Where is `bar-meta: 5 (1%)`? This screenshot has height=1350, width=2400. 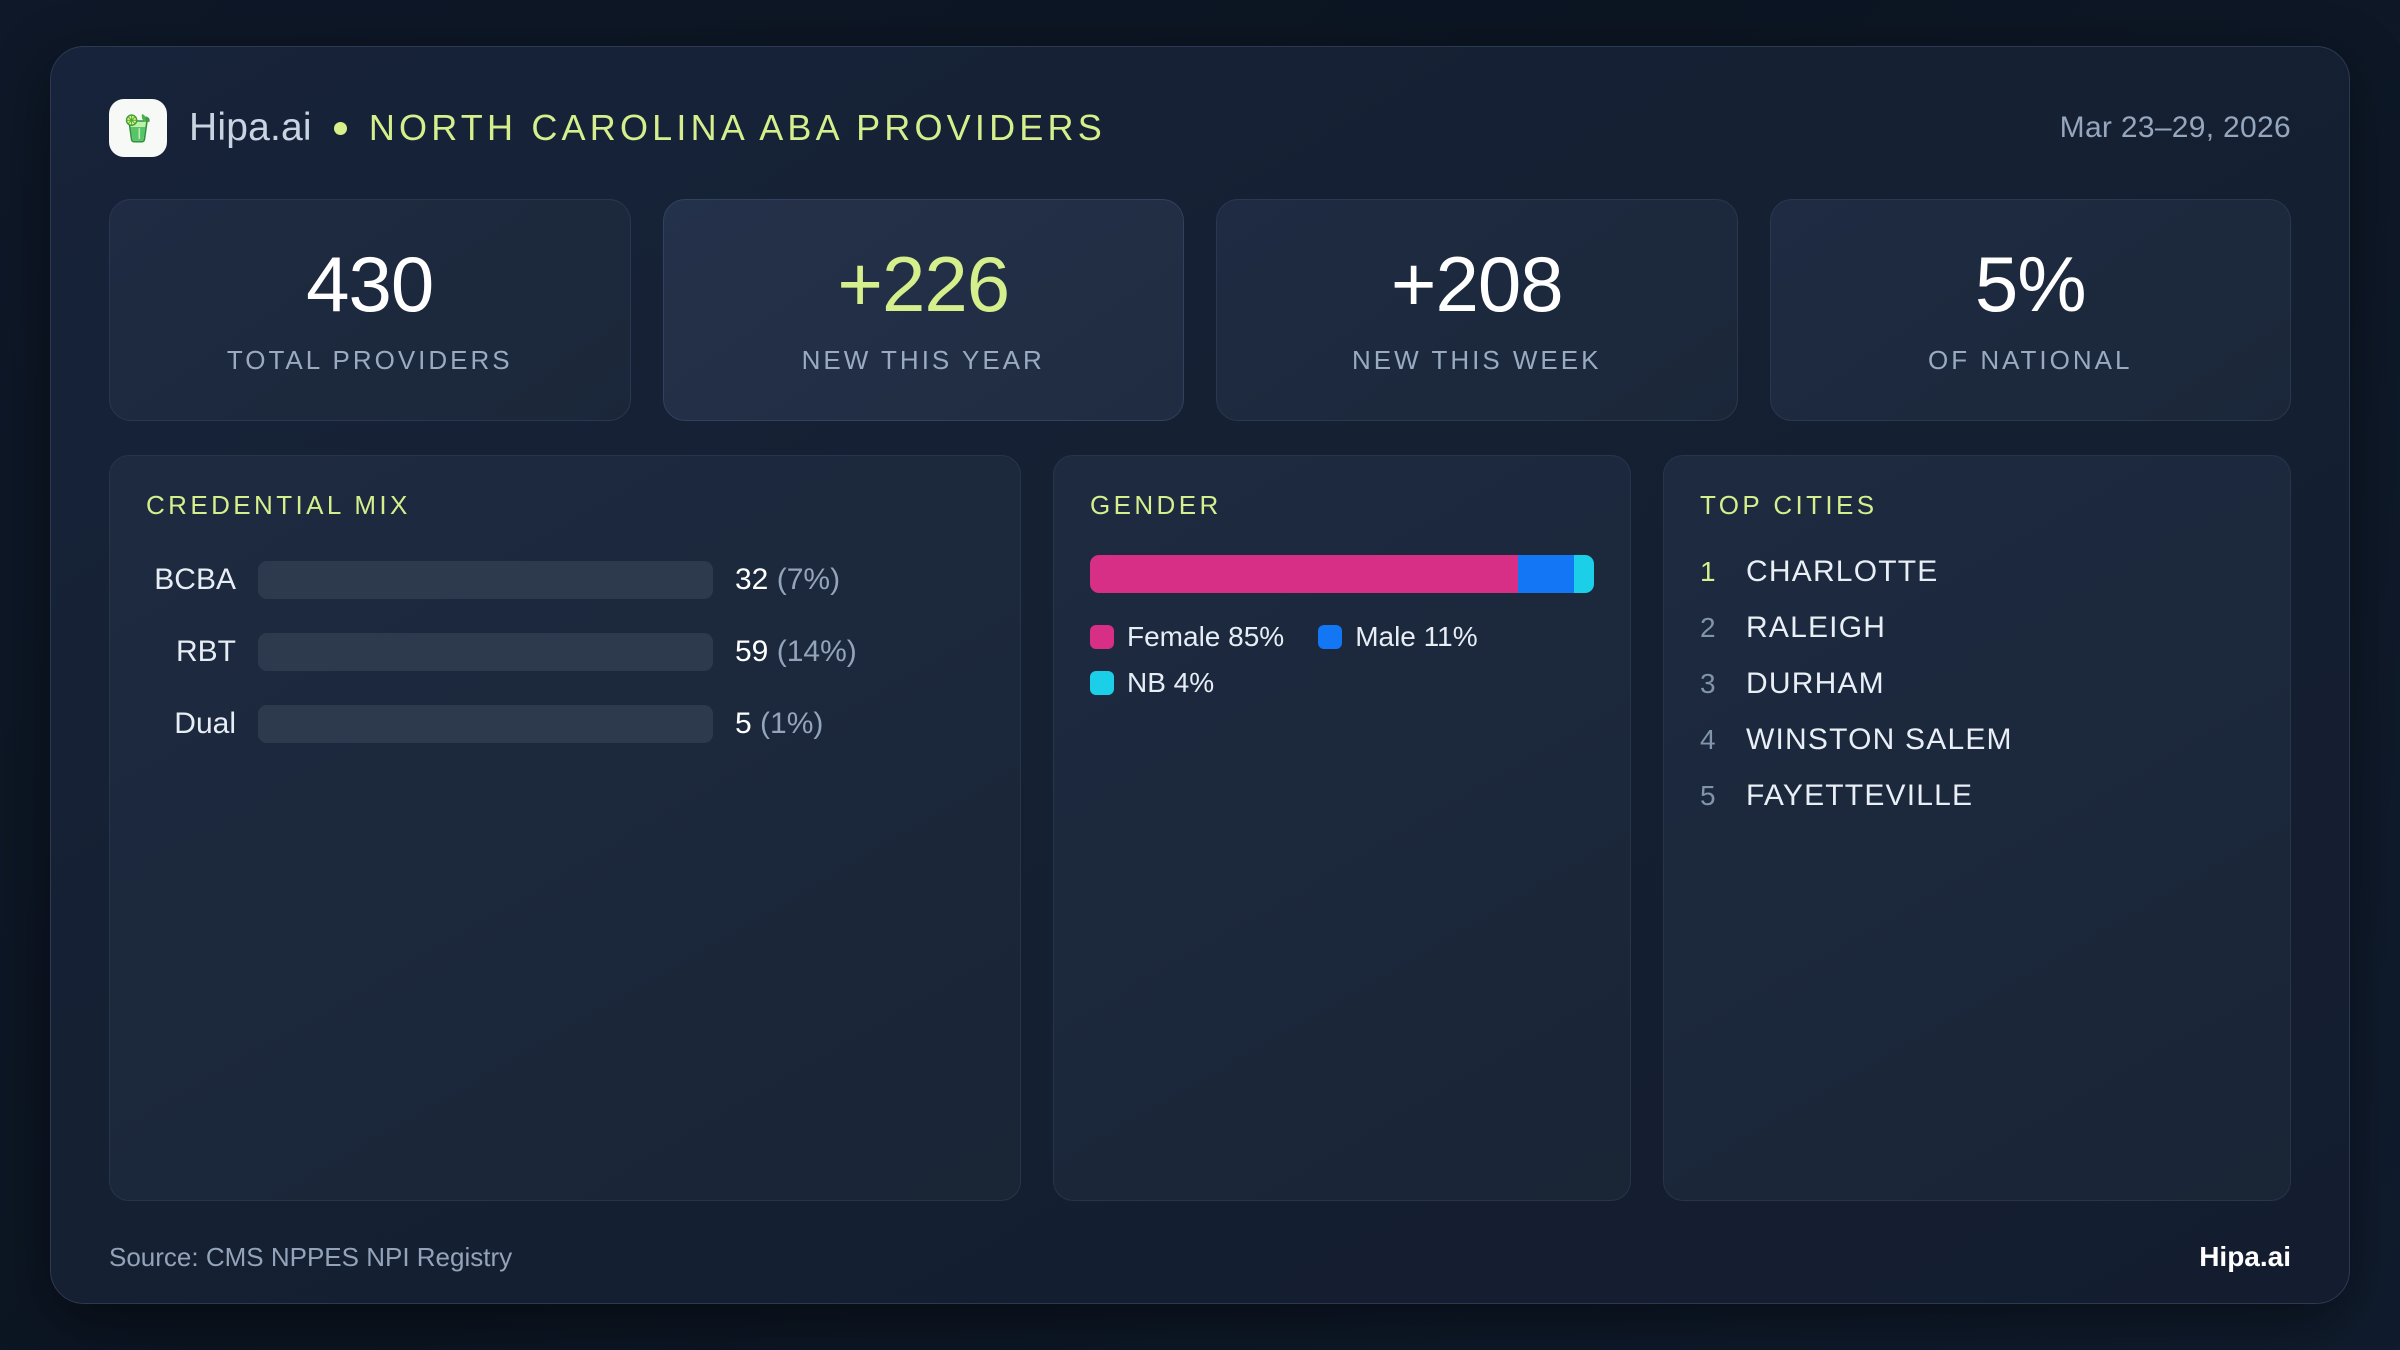 bar-meta: 5 (1%) is located at coordinates (768, 724).